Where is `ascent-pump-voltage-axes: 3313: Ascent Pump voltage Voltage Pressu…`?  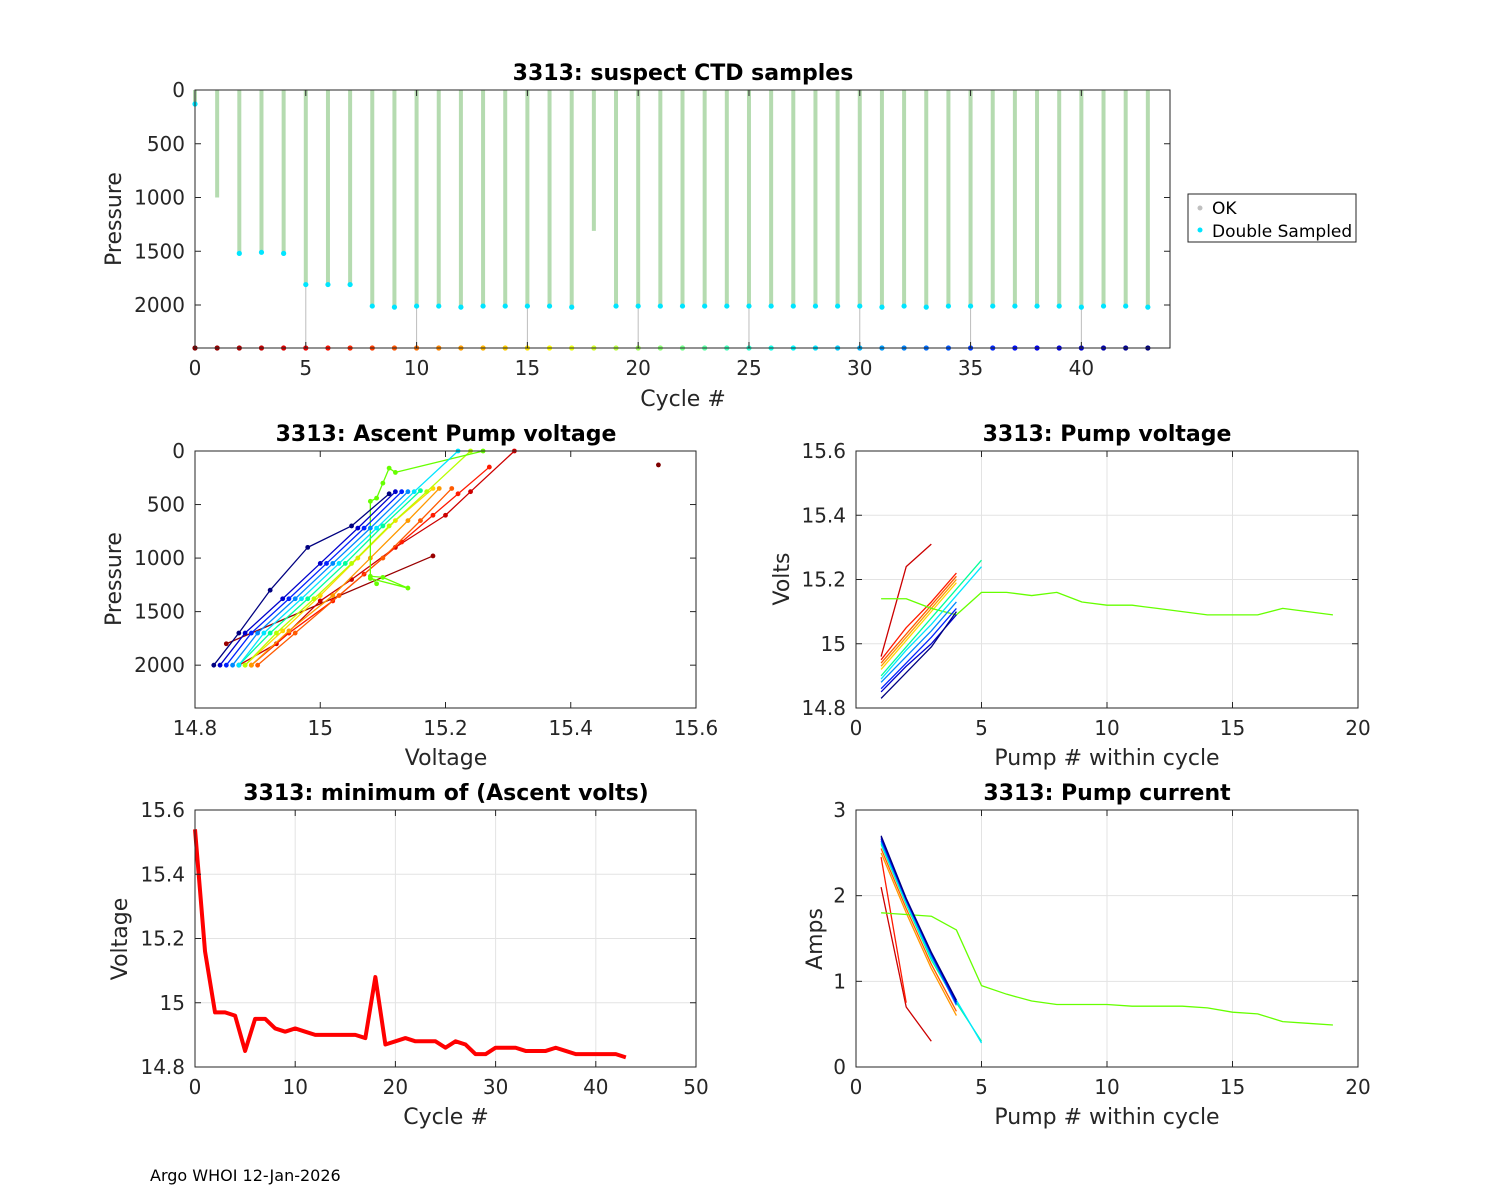 ascent-pump-voltage-axes: 3313: Ascent Pump voltage Voltage Pressu… is located at coordinates (410, 596).